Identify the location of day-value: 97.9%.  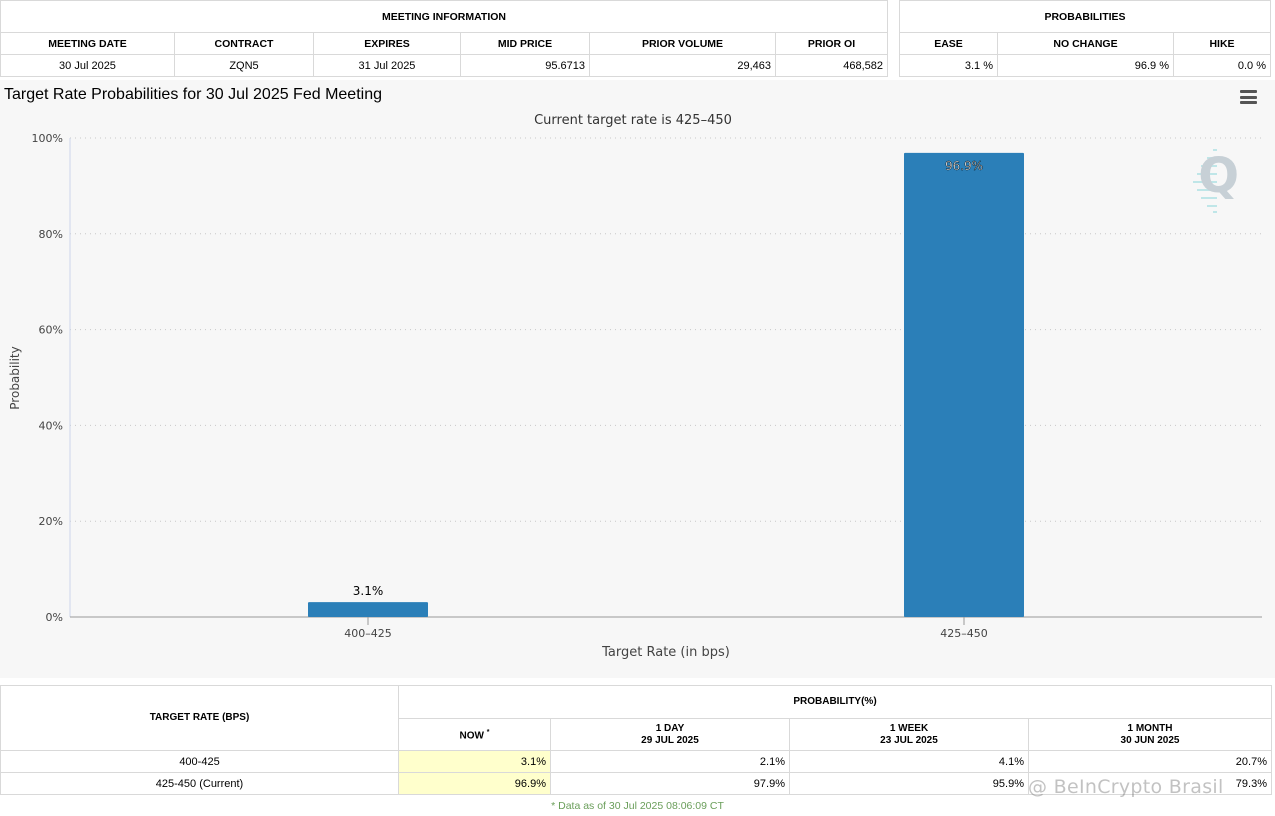
(670, 783).